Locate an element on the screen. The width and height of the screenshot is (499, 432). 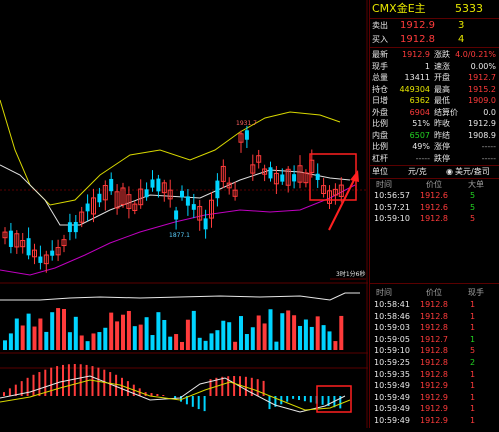
trade-row: 10:59:25 1912.8 2 is located at coordinates (434, 362).